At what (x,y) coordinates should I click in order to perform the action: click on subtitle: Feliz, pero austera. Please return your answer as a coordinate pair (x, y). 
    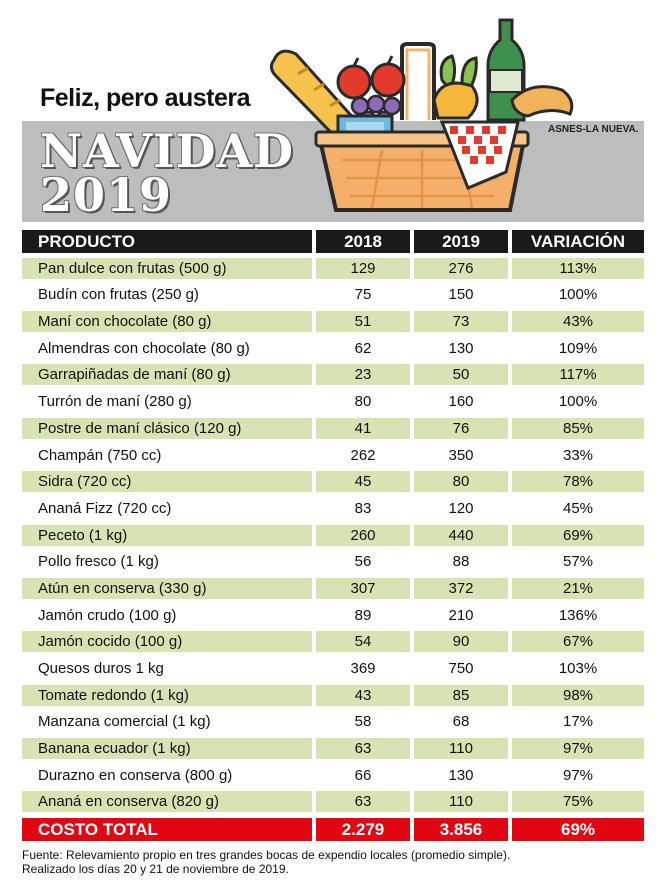
    Looking at the image, I should click on (145, 98).